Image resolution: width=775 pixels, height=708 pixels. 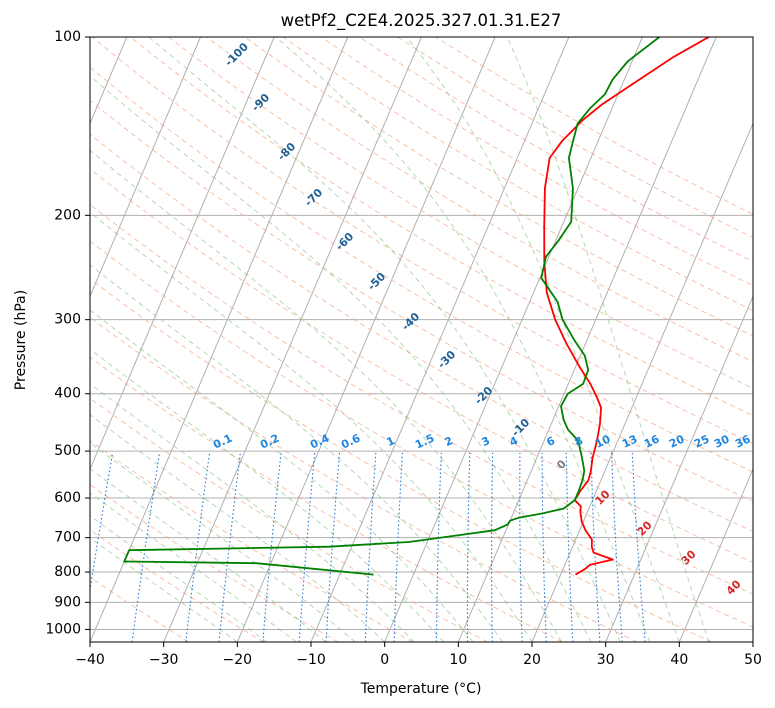 I want to click on mixing-ratio-label: 0.2, so click(x=269, y=442).